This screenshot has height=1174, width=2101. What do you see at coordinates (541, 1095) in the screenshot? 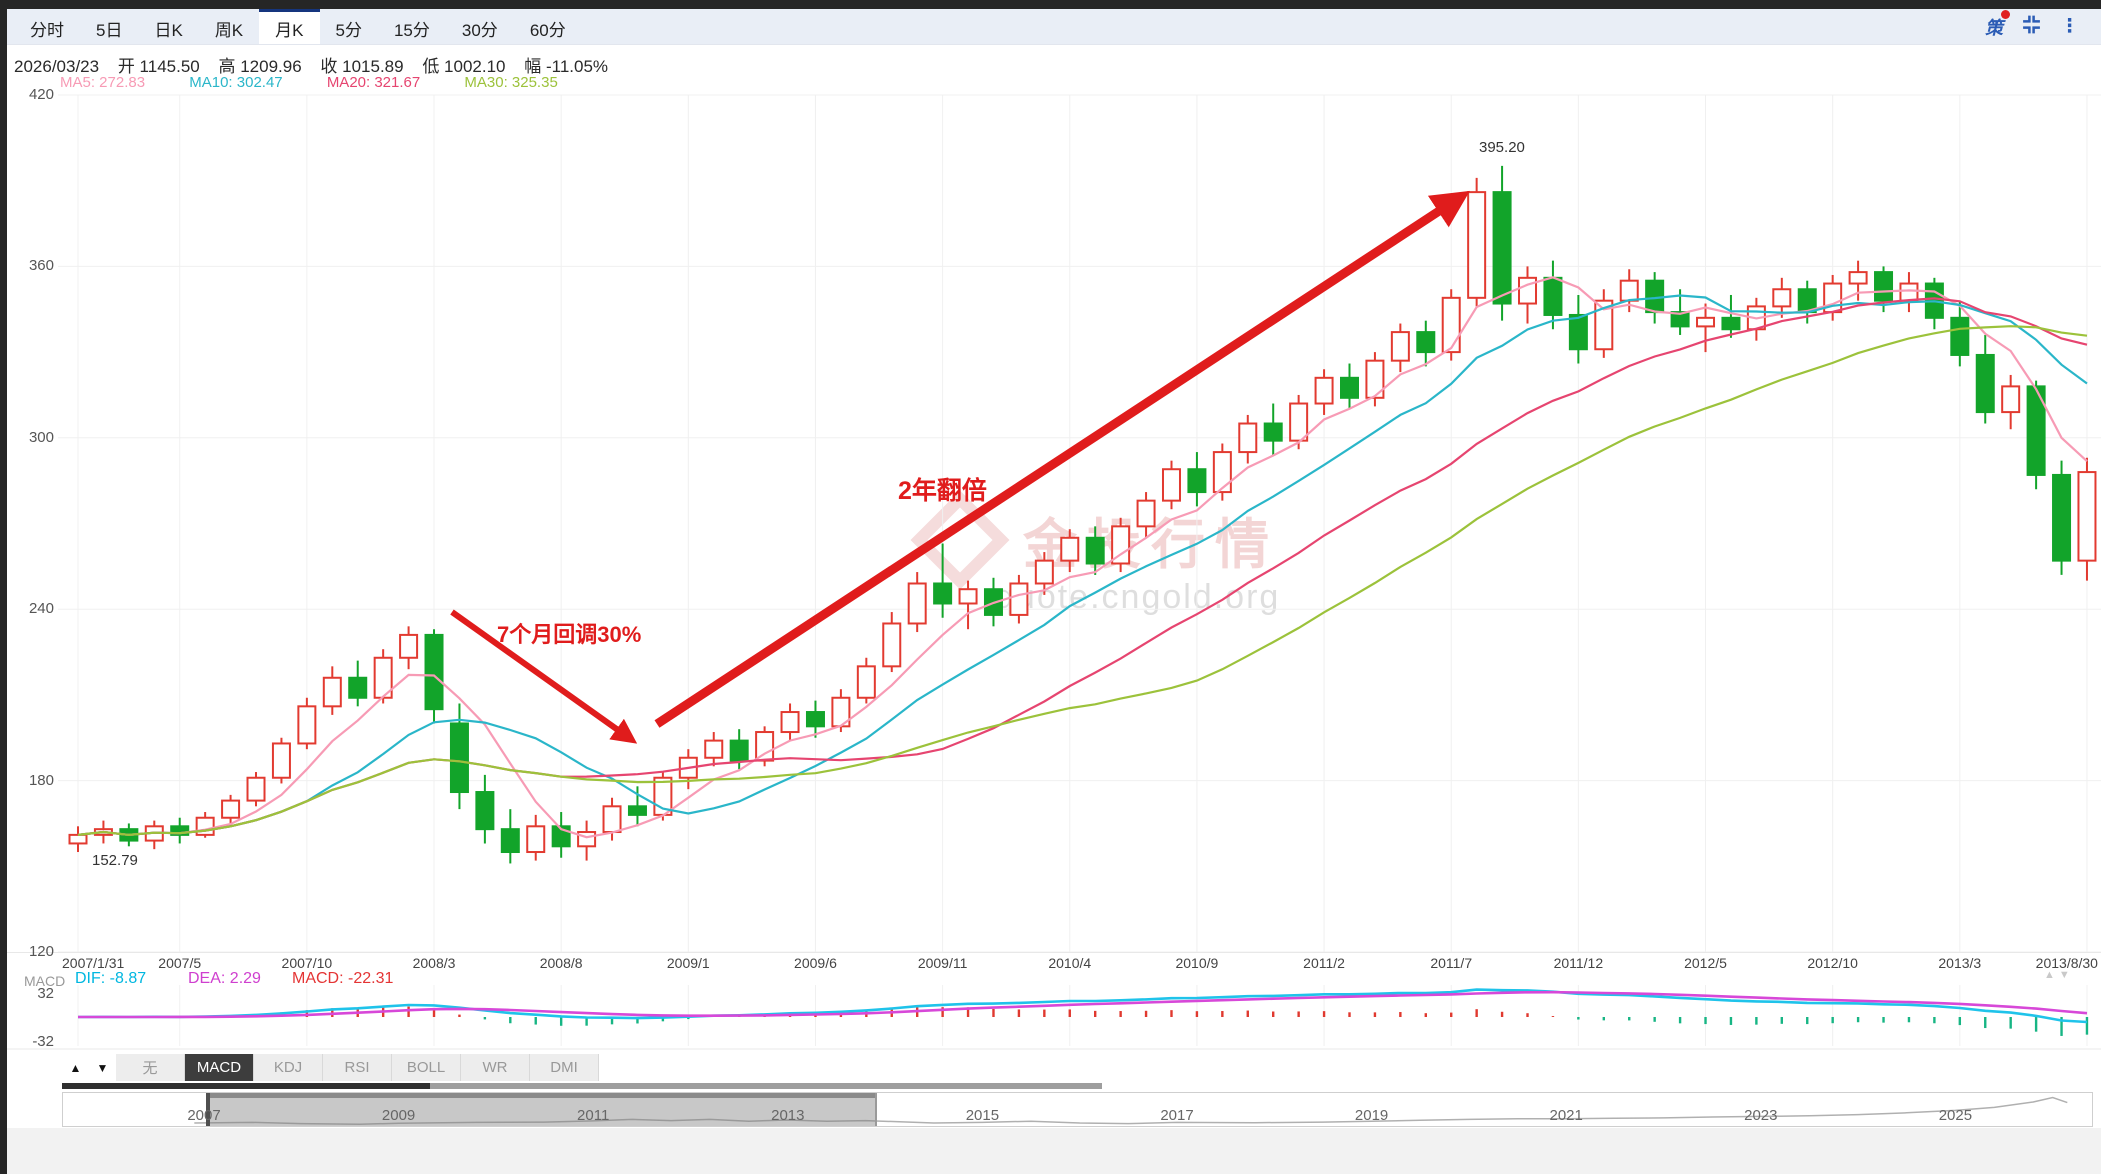
I see `navigator-selection-top` at bounding box center [541, 1095].